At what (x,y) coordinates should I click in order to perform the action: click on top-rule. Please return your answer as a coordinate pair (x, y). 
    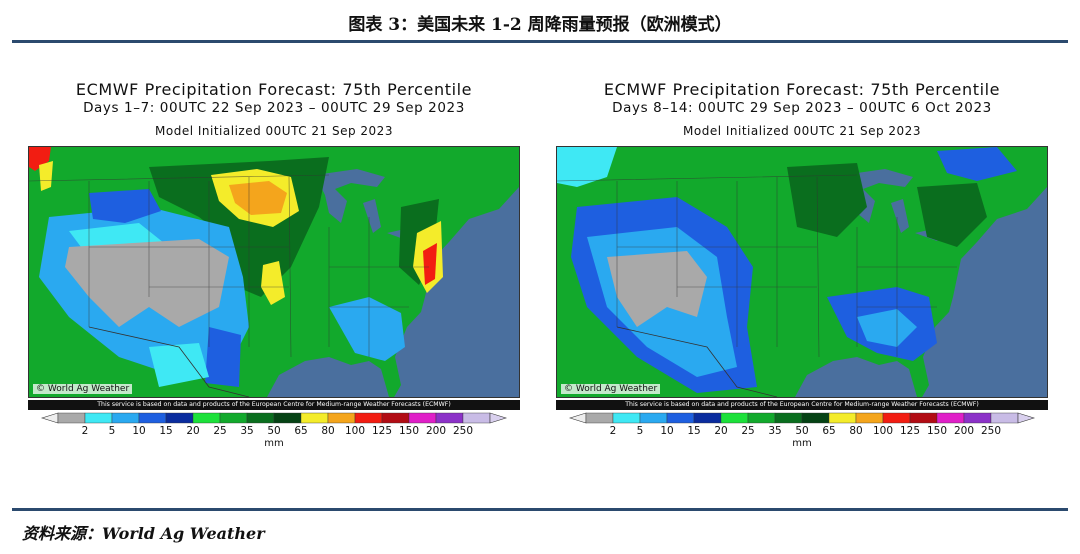
    Looking at the image, I should click on (540, 41).